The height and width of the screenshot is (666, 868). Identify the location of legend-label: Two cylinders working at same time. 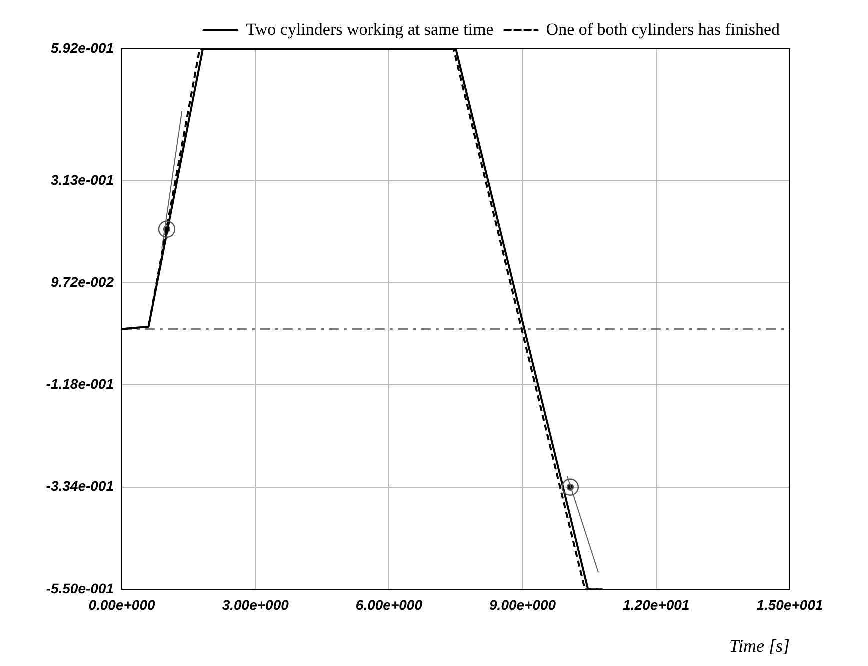
(370, 29).